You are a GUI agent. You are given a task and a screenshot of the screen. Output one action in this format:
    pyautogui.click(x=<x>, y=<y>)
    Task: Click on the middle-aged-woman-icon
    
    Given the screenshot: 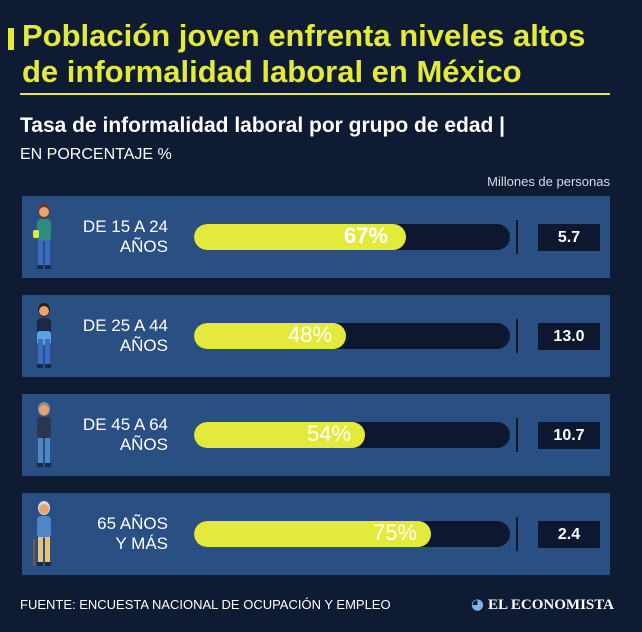 What is the action you would take?
    pyautogui.click(x=44, y=435)
    